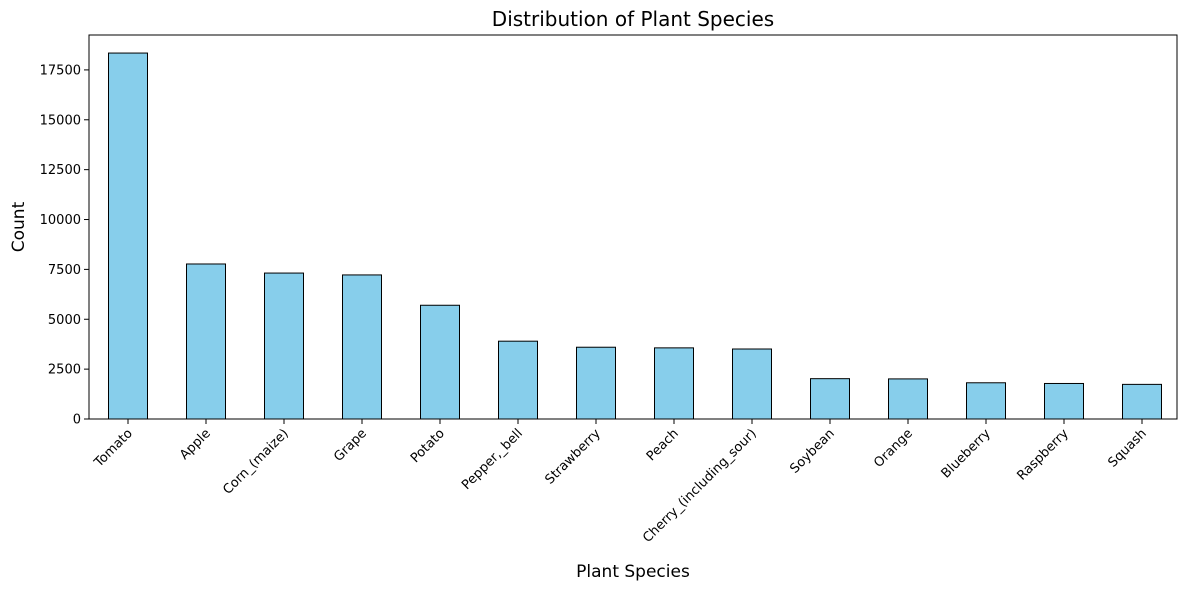 This screenshot has width=1189, height=590. What do you see at coordinates (60, 120) in the screenshot?
I see `y-tick-label: 15000` at bounding box center [60, 120].